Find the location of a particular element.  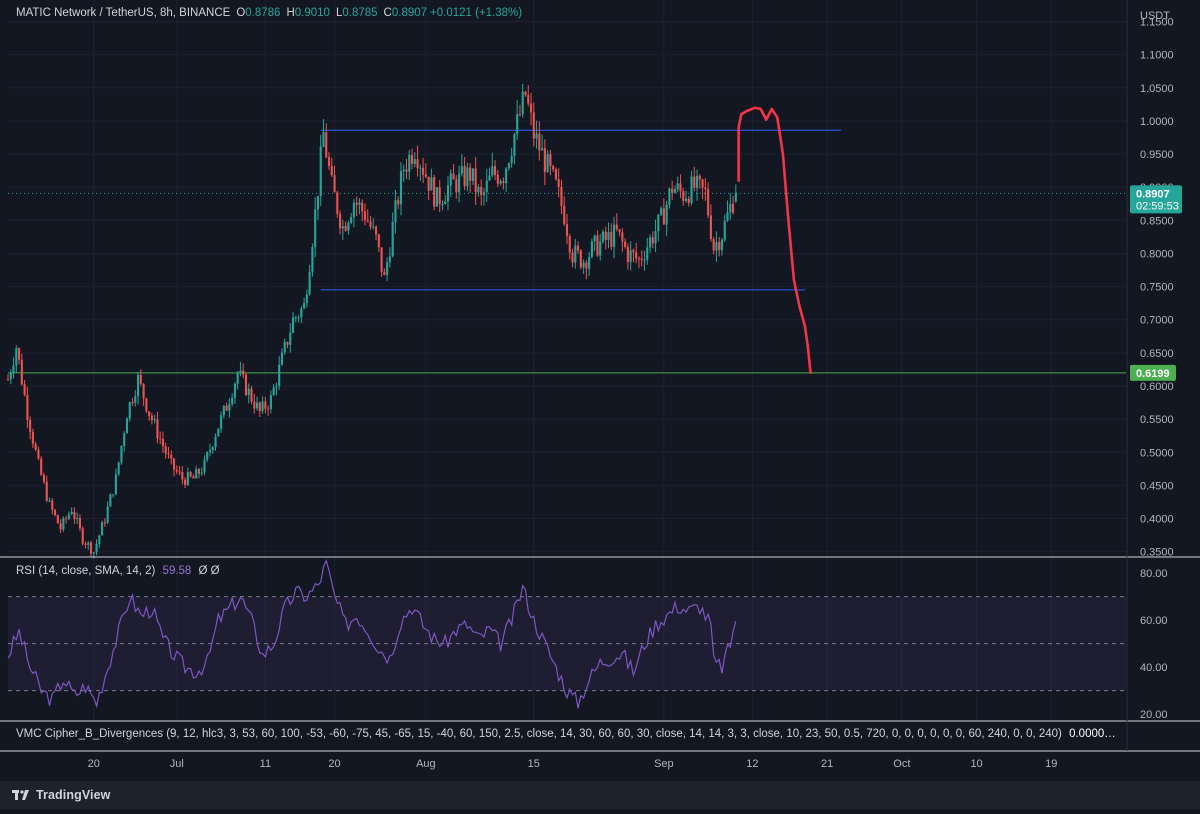

tradingview-brand: TradingView is located at coordinates (73, 795).